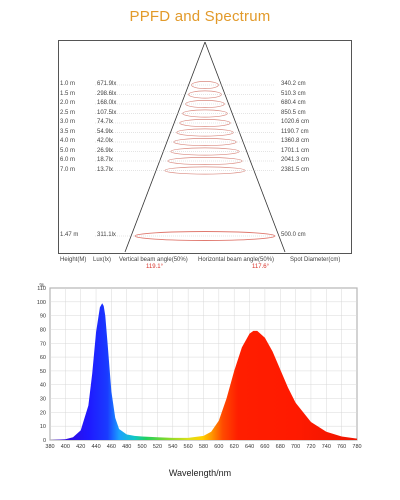 Image resolution: width=400 pixels, height=500 pixels. Describe the element at coordinates (68, 84) in the screenshot. I see `beam-row-height: 1.0 m` at that location.